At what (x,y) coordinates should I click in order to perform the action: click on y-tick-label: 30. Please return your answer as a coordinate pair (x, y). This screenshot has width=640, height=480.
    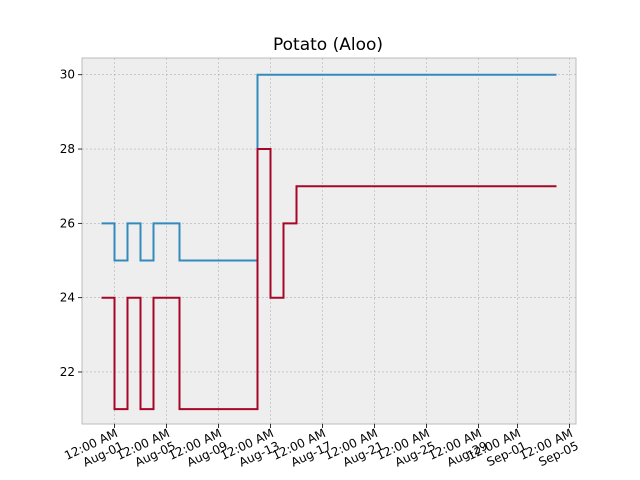
    Looking at the image, I should click on (67, 75).